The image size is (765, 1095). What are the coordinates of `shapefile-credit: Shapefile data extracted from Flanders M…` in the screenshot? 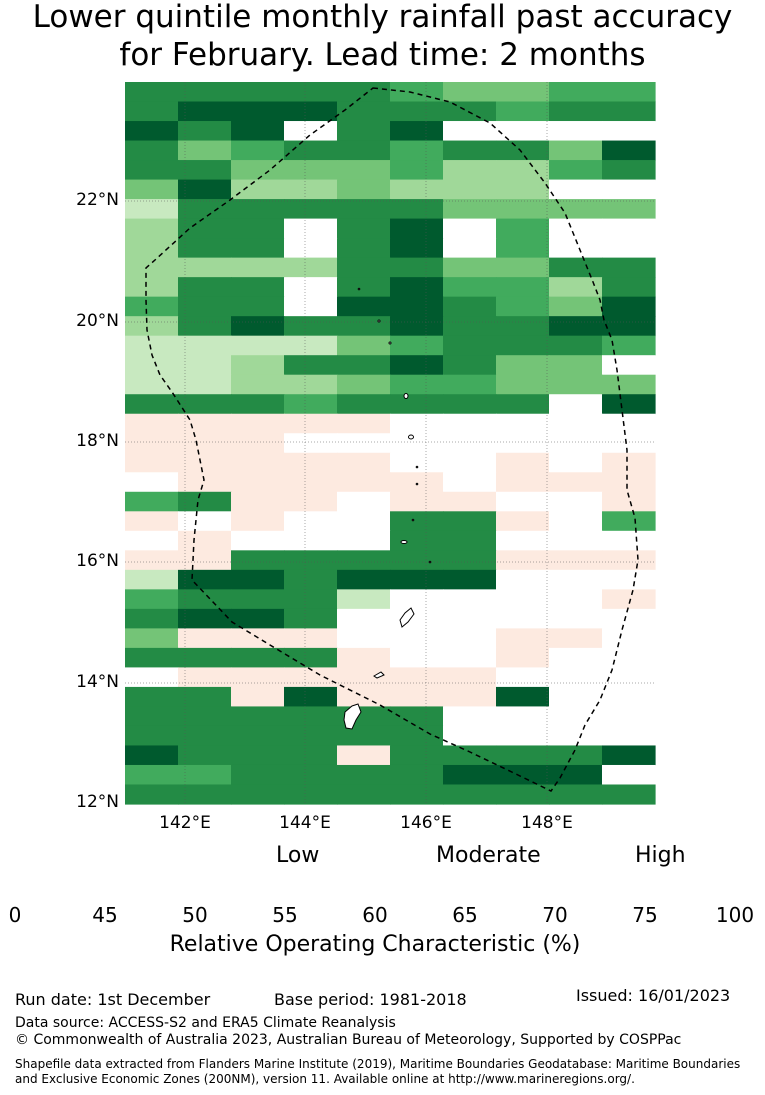 It's located at (378, 1071).